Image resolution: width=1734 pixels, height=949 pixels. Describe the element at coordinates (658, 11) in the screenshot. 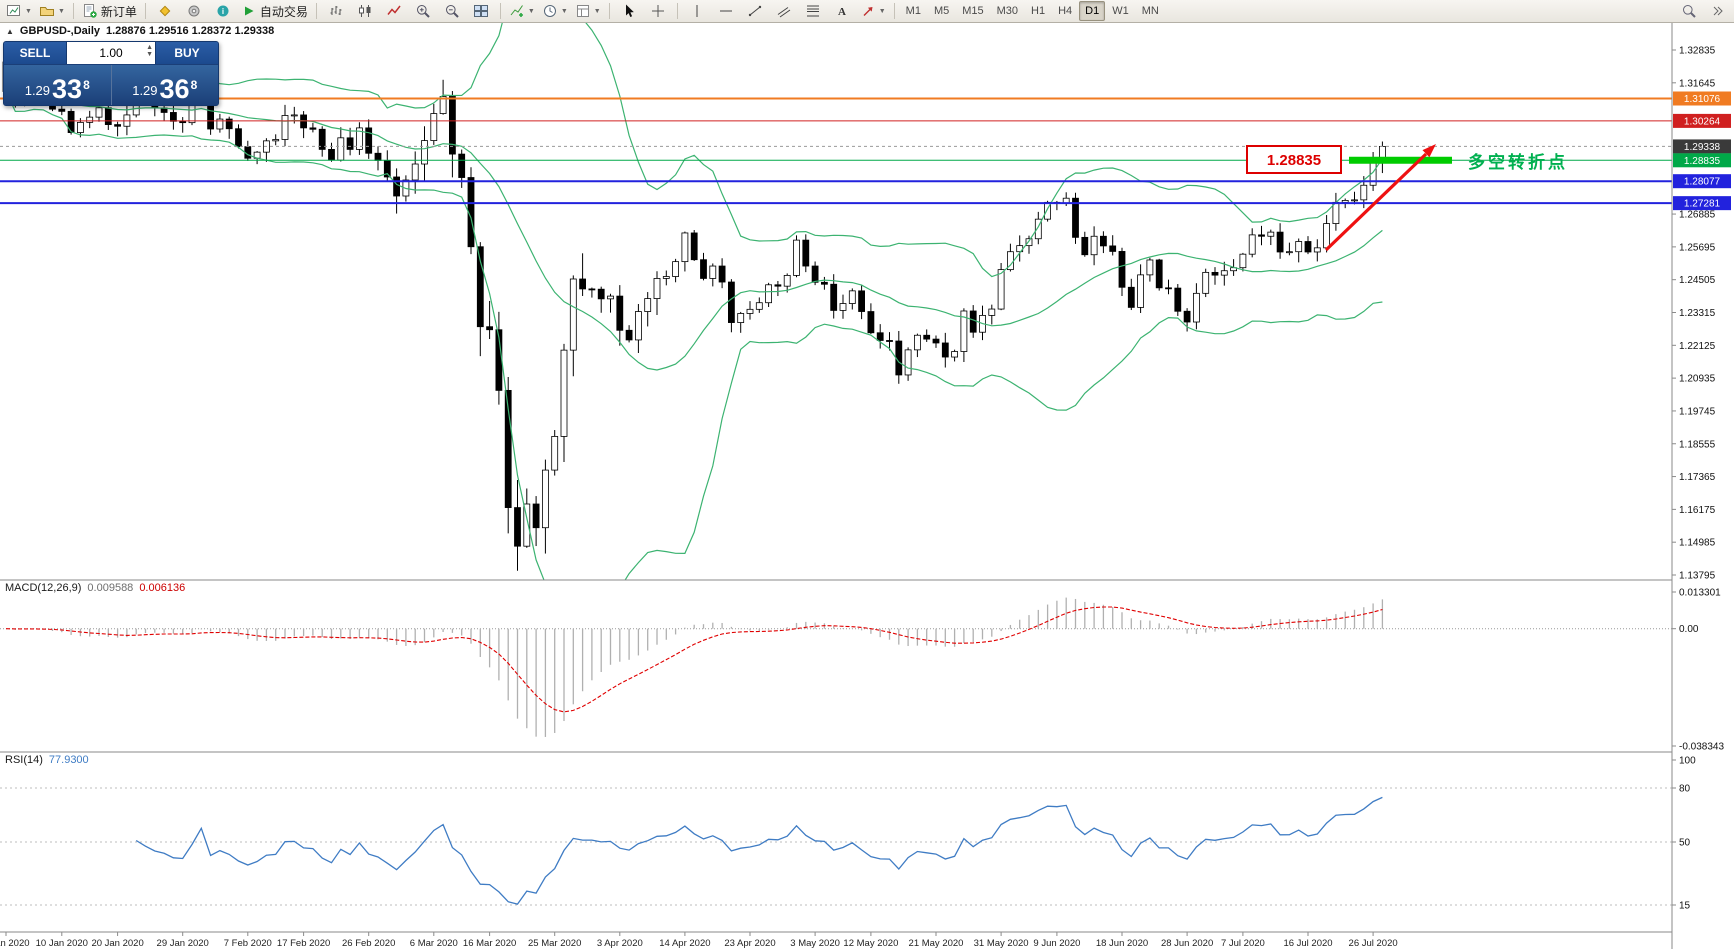

I see `crosshair-button` at that location.